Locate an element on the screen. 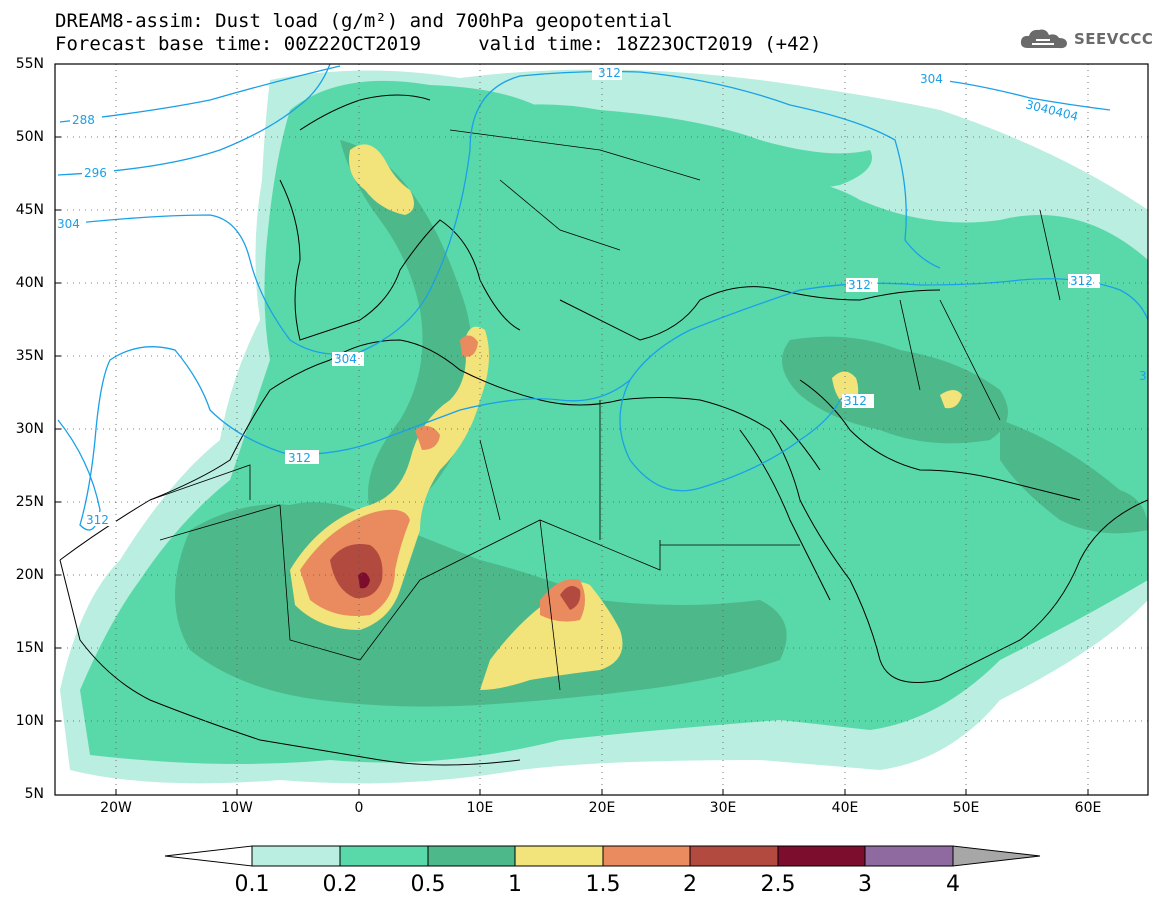  lat-label: 50N is located at coordinates (29, 137).